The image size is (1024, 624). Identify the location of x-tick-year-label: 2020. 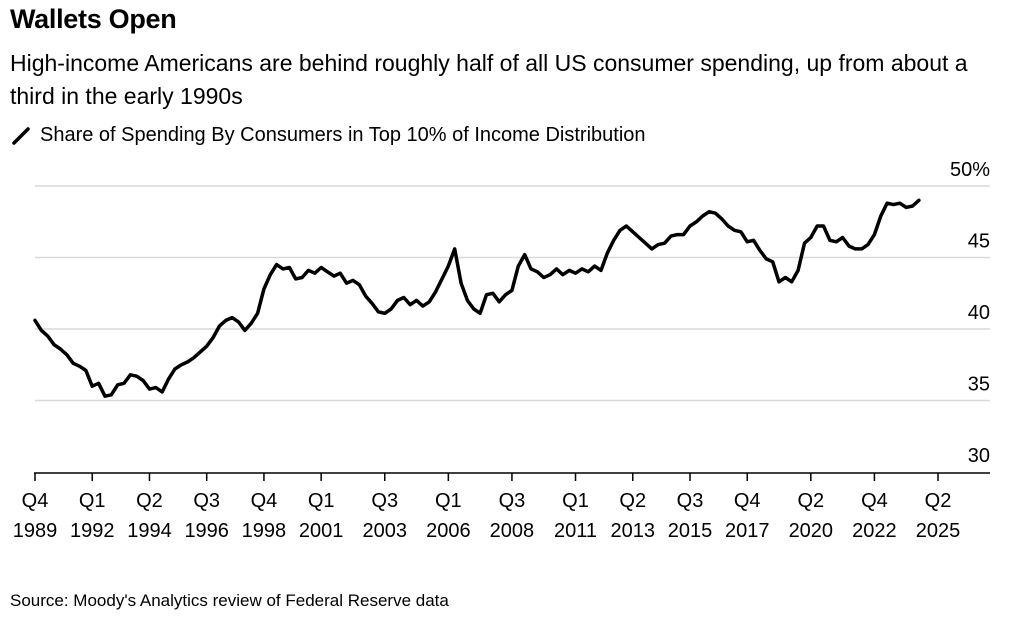
(811, 531).